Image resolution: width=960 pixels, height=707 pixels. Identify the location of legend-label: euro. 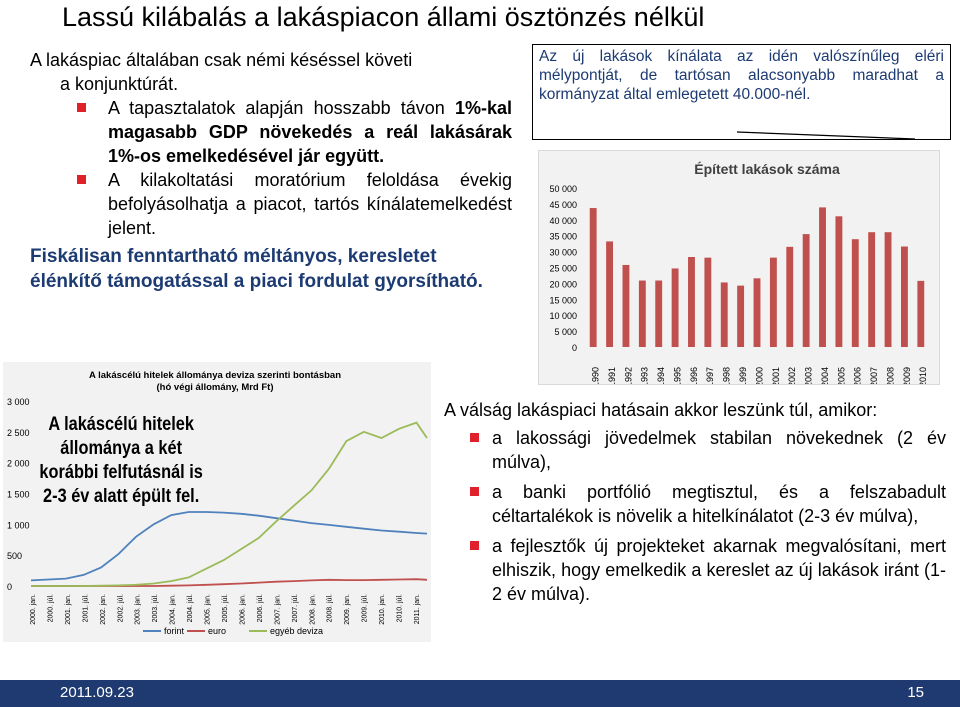
(217, 631).